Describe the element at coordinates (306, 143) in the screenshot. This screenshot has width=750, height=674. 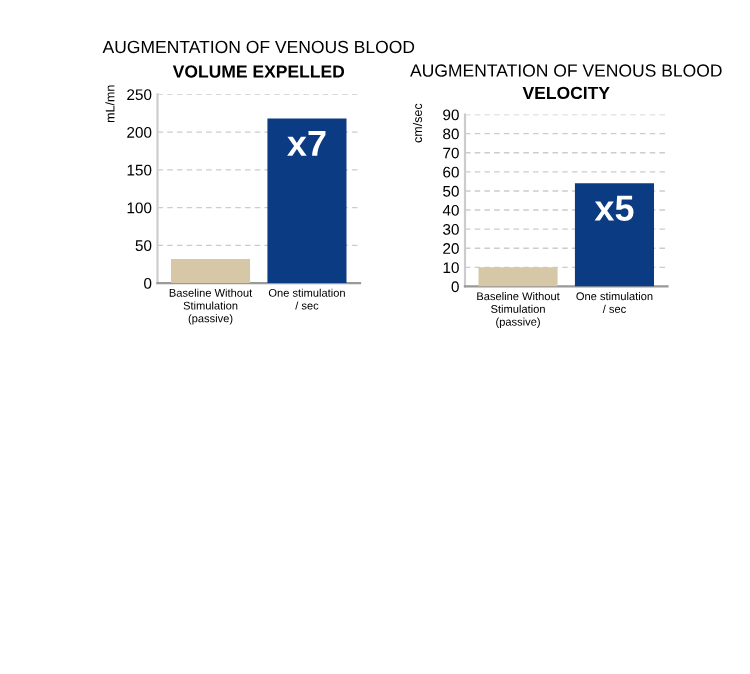
I see `annotation: x7` at that location.